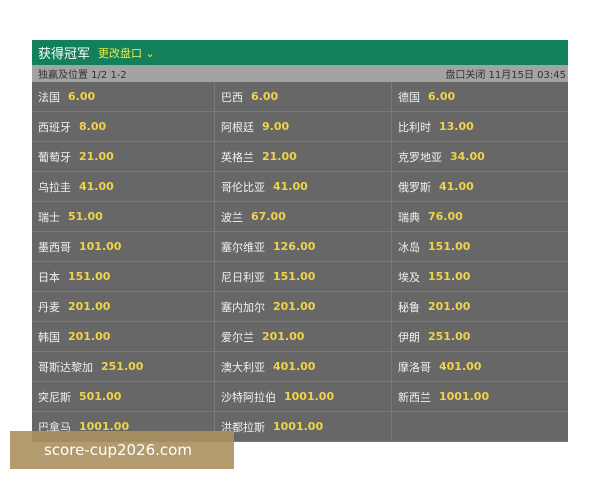 This screenshot has height=480, width=600. I want to click on team-odds: 8.00, so click(93, 126).